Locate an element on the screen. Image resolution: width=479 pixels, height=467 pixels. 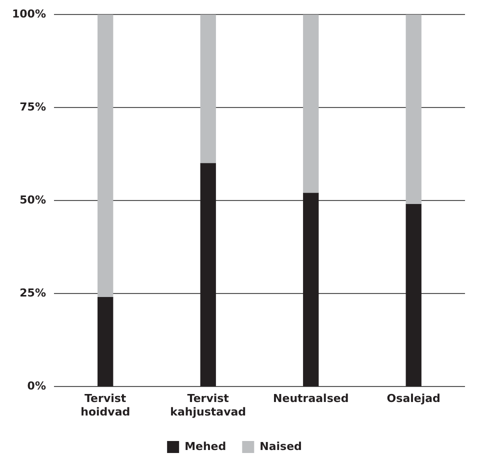
y-tick-label: 25% is located at coordinates (33, 293).